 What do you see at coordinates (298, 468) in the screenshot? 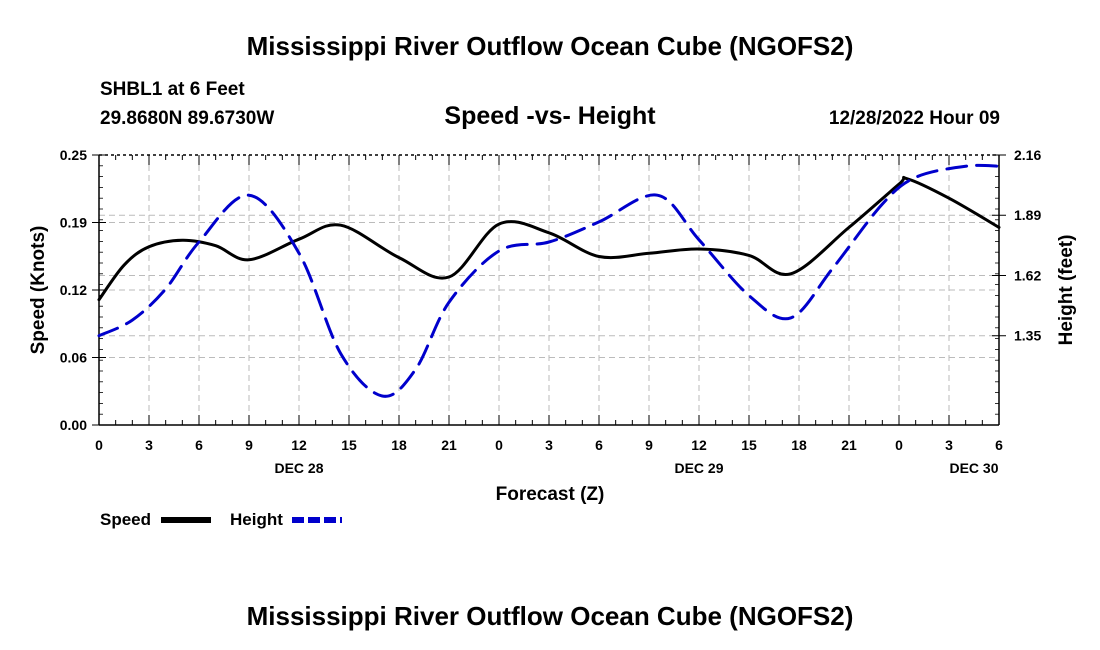
I see `x-date-label: DEC 28` at bounding box center [298, 468].